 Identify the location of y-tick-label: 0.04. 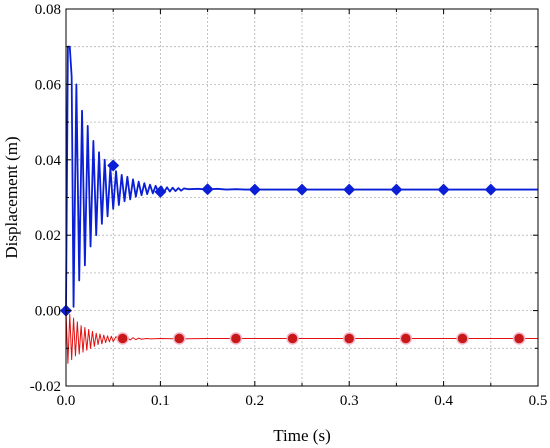
(48, 161).